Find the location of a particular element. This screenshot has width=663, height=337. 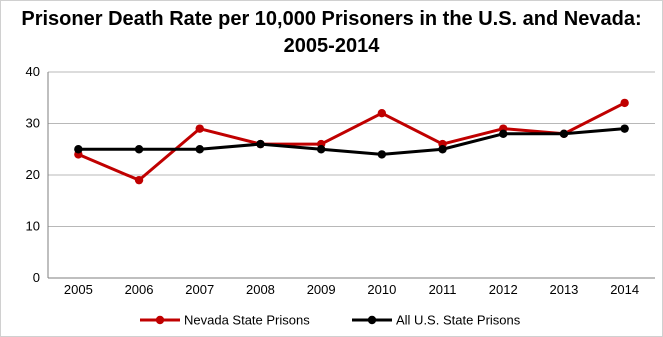

legend-label: Nevada State Prisons is located at coordinates (247, 320).